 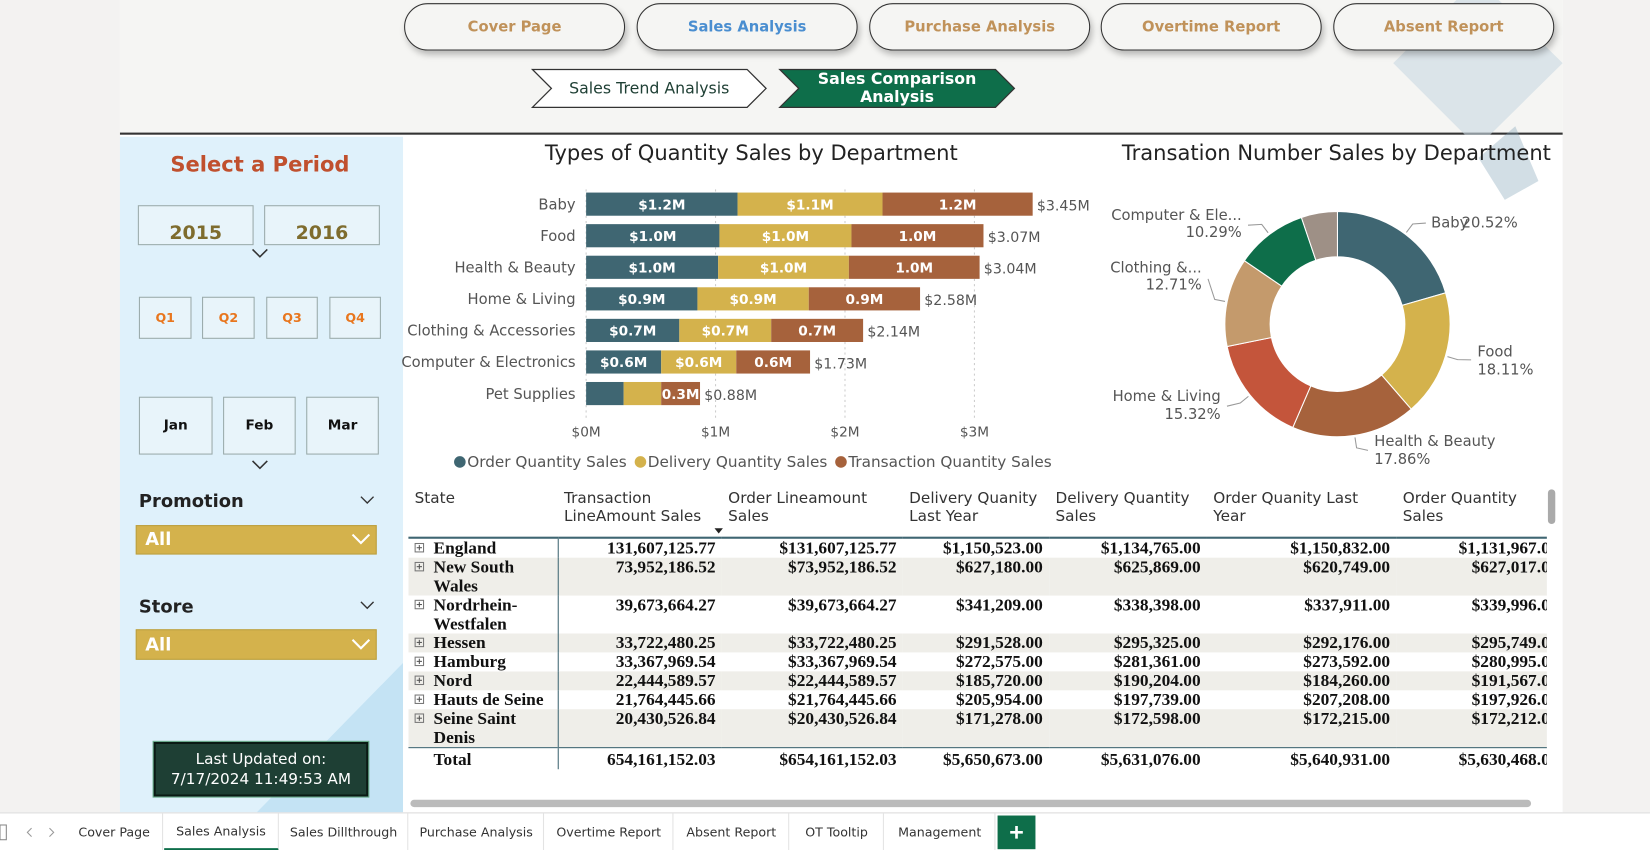 I want to click on data-label: $0.9M, so click(x=641, y=300).